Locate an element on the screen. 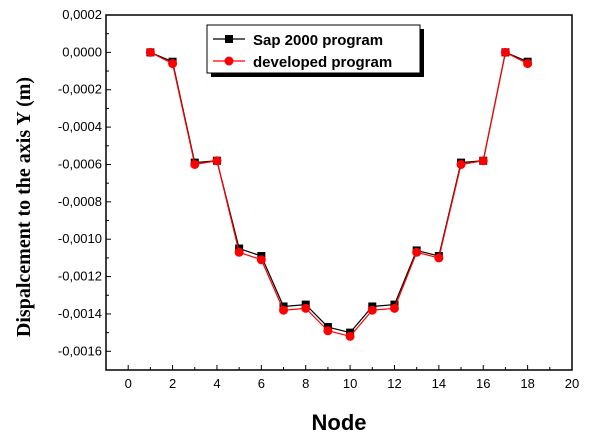  x-tick-label: 10 is located at coordinates (350, 383).